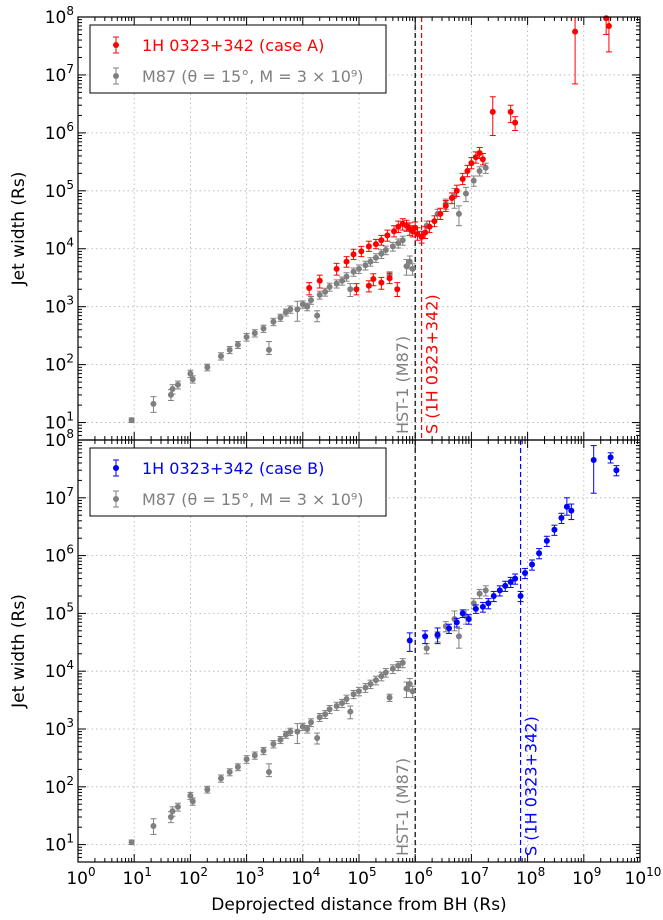  Describe the element at coordinates (59, 555) in the screenshot. I see `y-tick-label: 10⁶` at that location.